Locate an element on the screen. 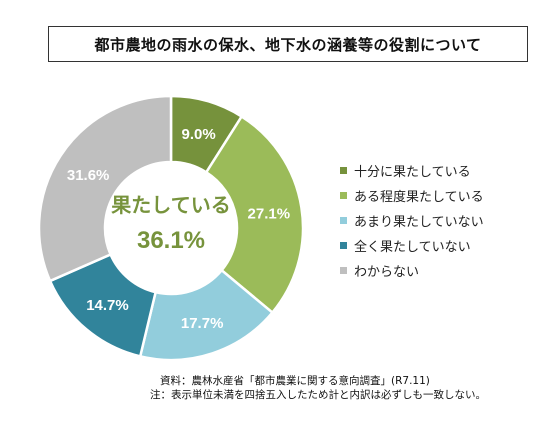  legend-item-2: ある程度果たしている is located at coordinates (412, 195).